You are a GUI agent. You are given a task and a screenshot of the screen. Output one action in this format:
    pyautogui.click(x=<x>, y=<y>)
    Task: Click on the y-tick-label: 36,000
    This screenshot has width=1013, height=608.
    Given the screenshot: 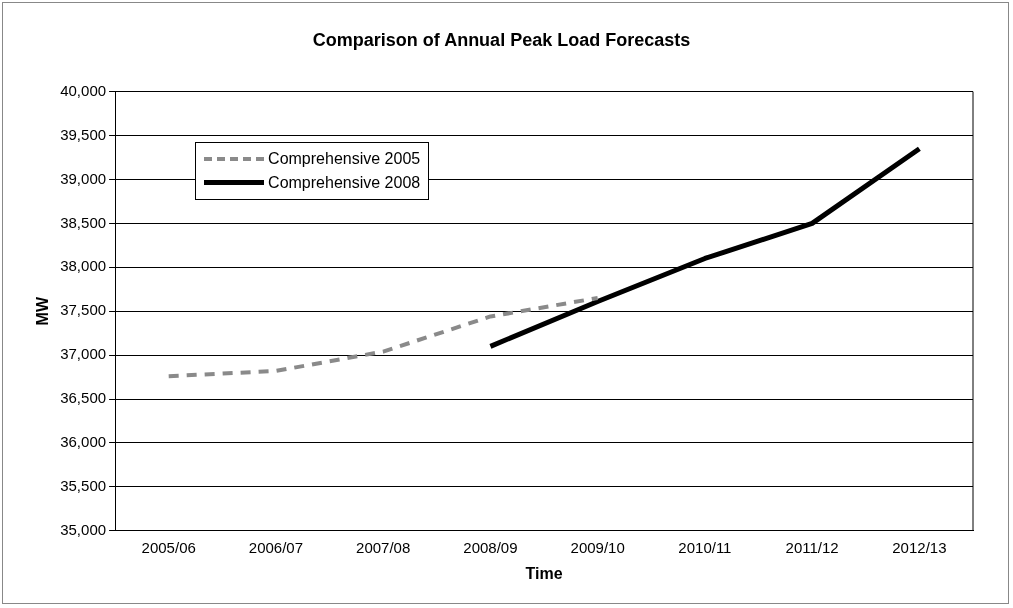 What is the action you would take?
    pyautogui.click(x=83, y=442)
    